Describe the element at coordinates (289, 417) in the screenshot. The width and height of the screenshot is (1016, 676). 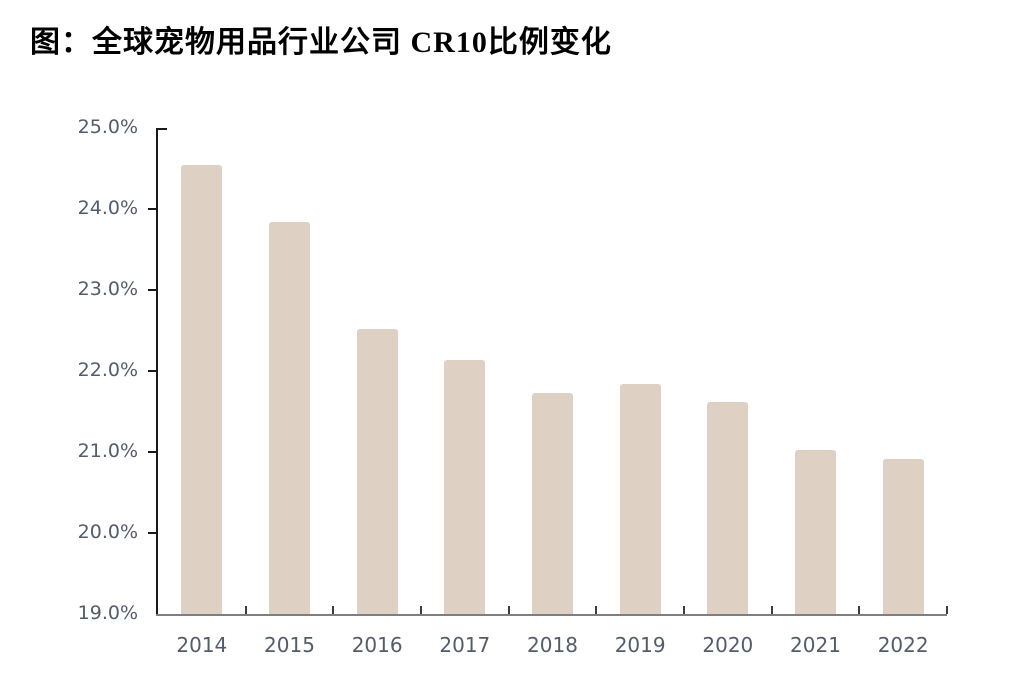
I see `bar-2015` at that location.